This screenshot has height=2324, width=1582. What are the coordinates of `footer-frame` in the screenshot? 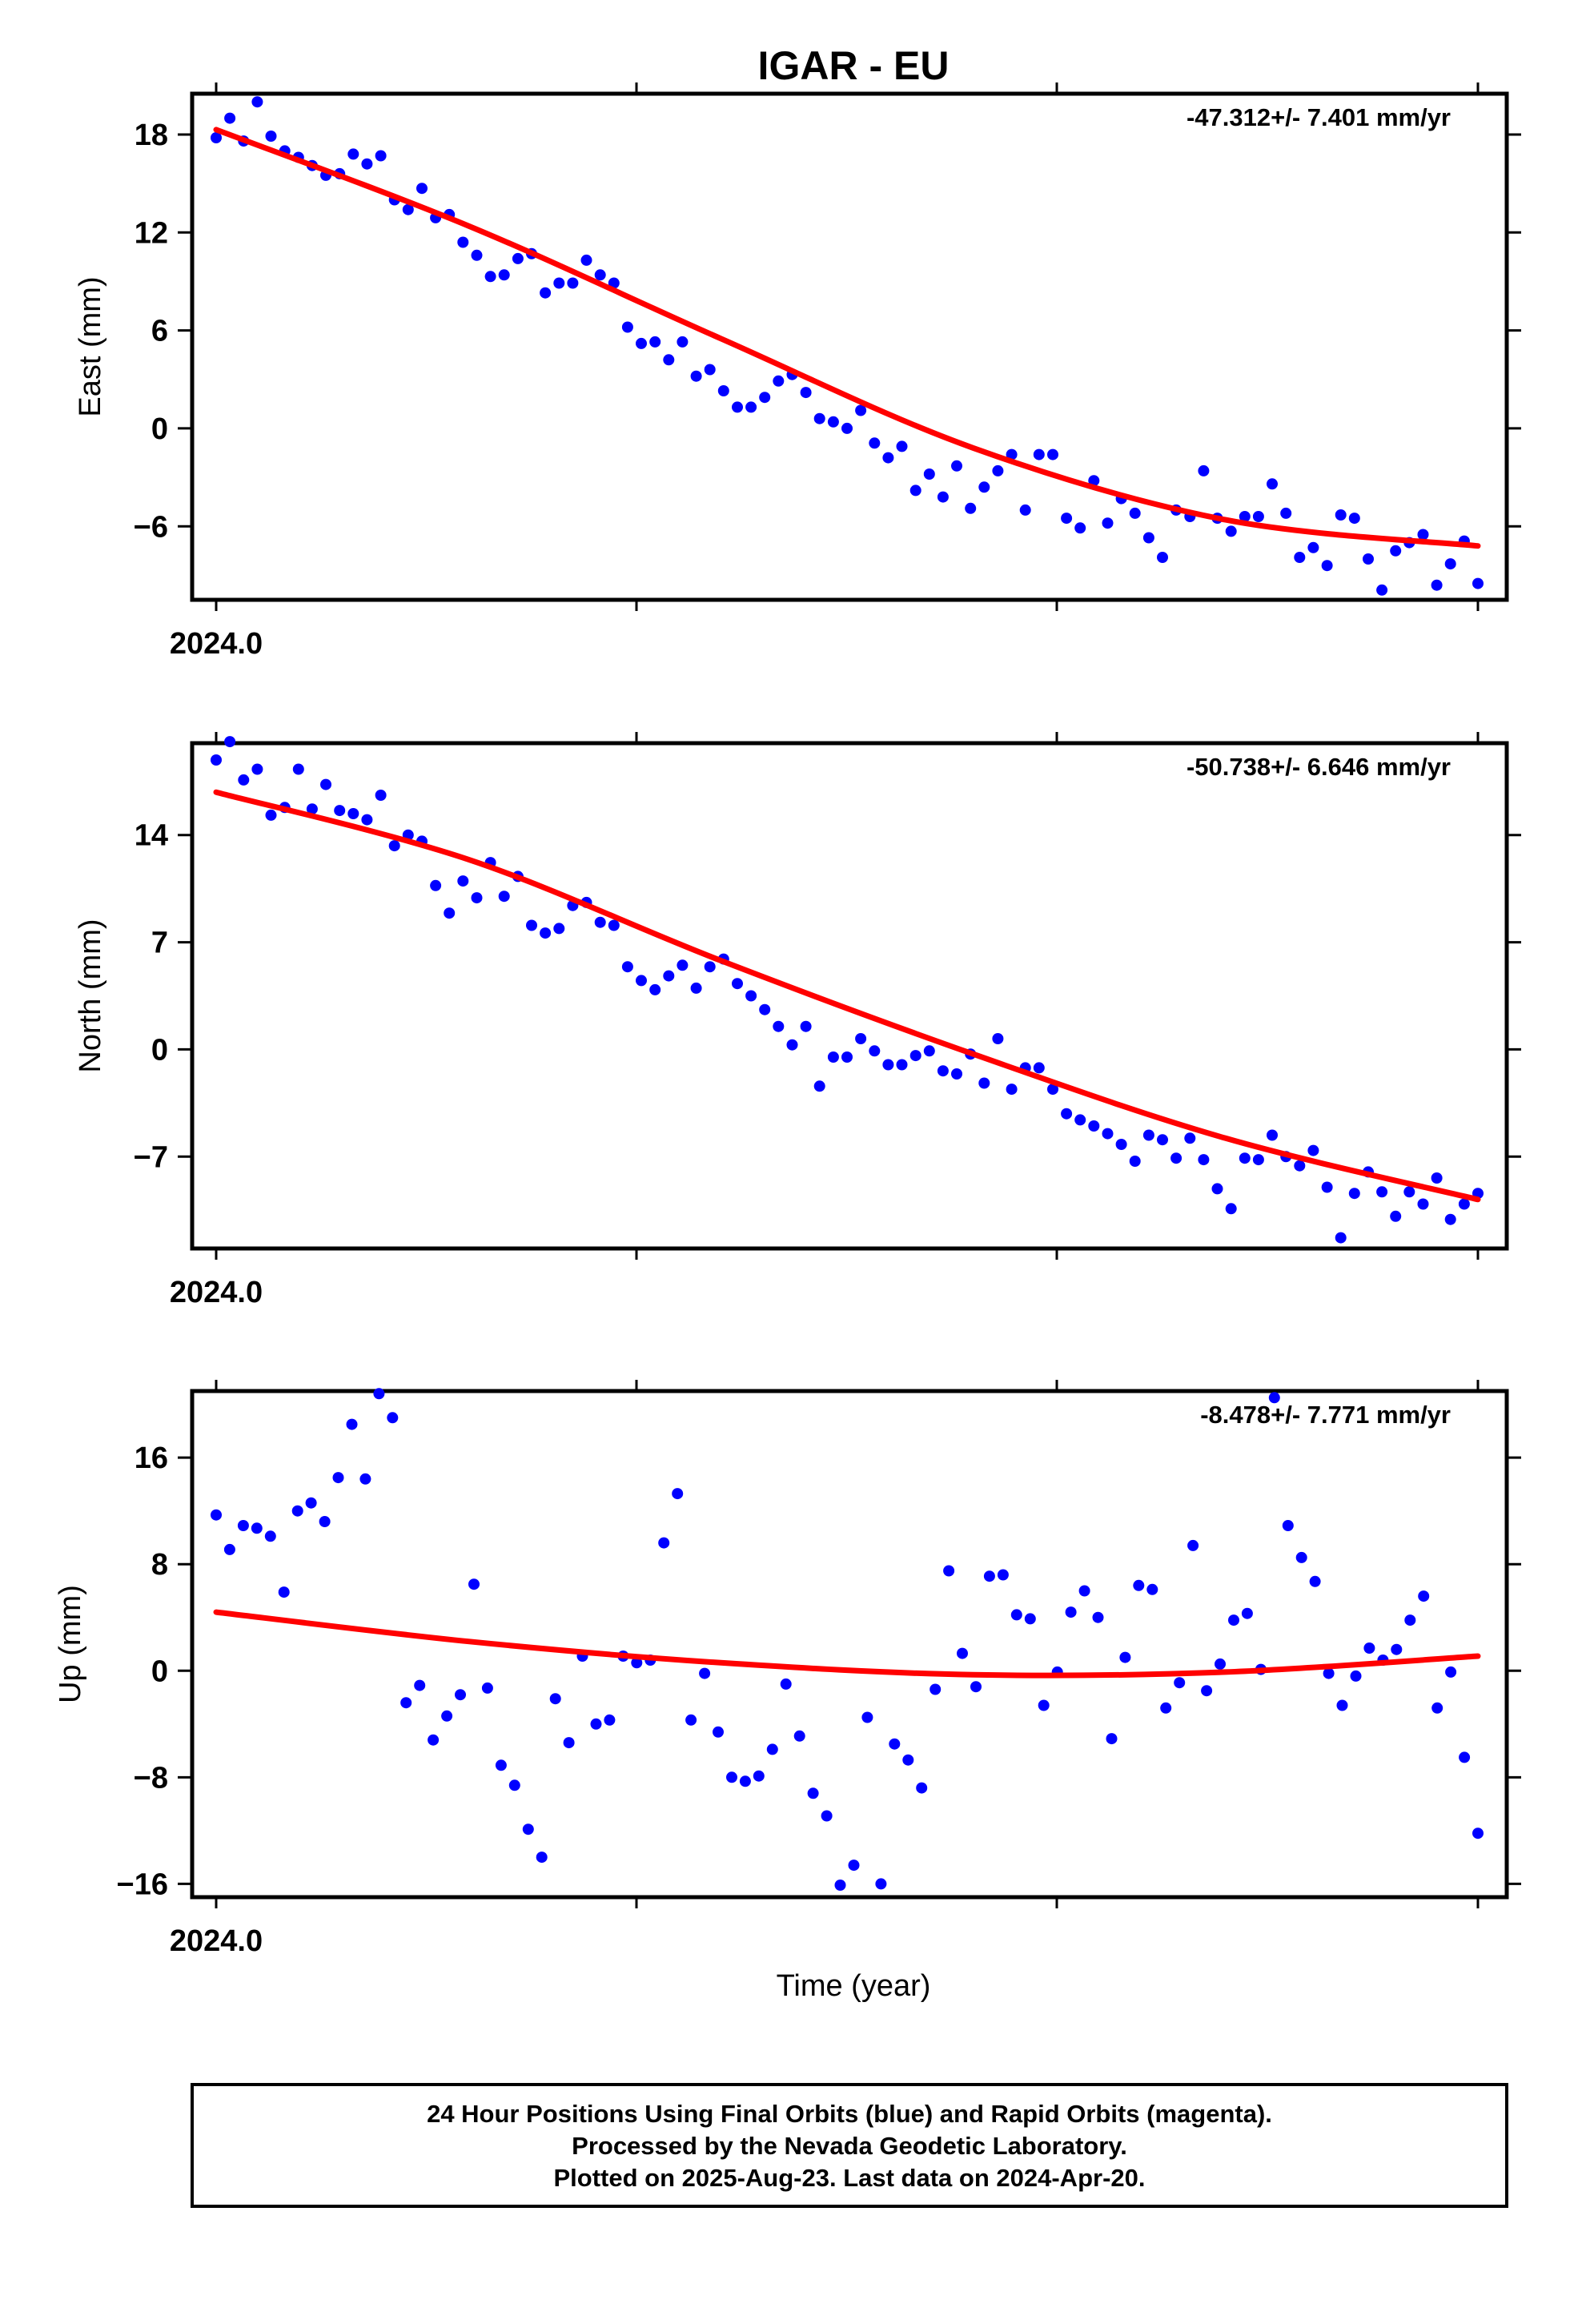 It's located at (849, 2145).